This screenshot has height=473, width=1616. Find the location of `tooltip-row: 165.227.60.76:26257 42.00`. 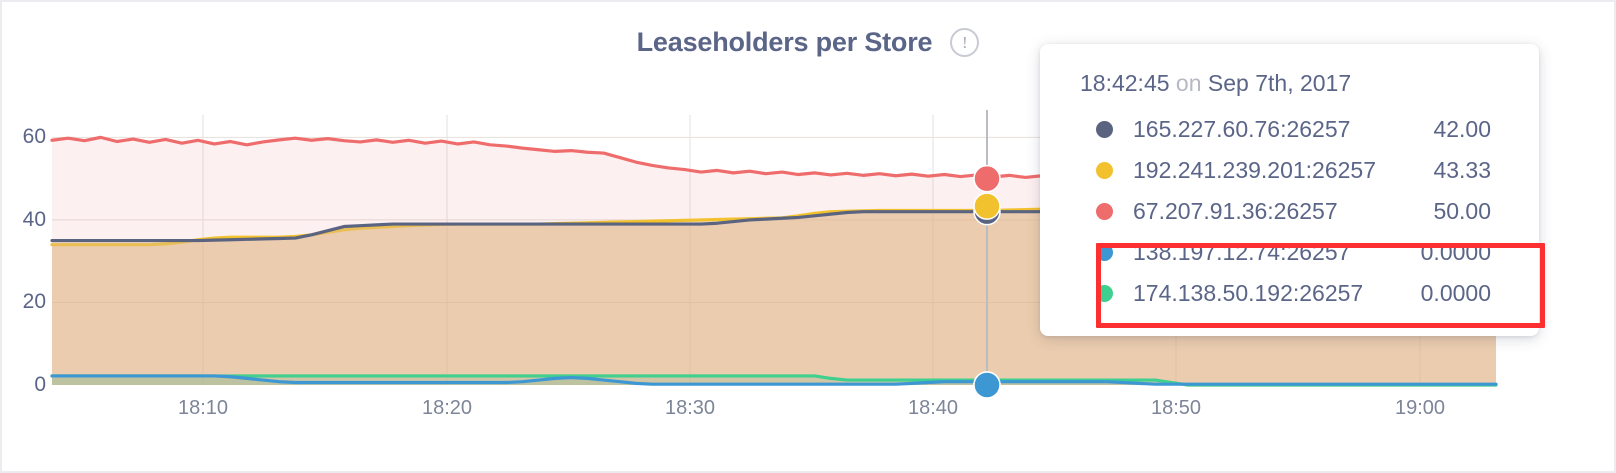

tooltip-row: 165.227.60.76:26257 42.00 is located at coordinates (1289, 129).